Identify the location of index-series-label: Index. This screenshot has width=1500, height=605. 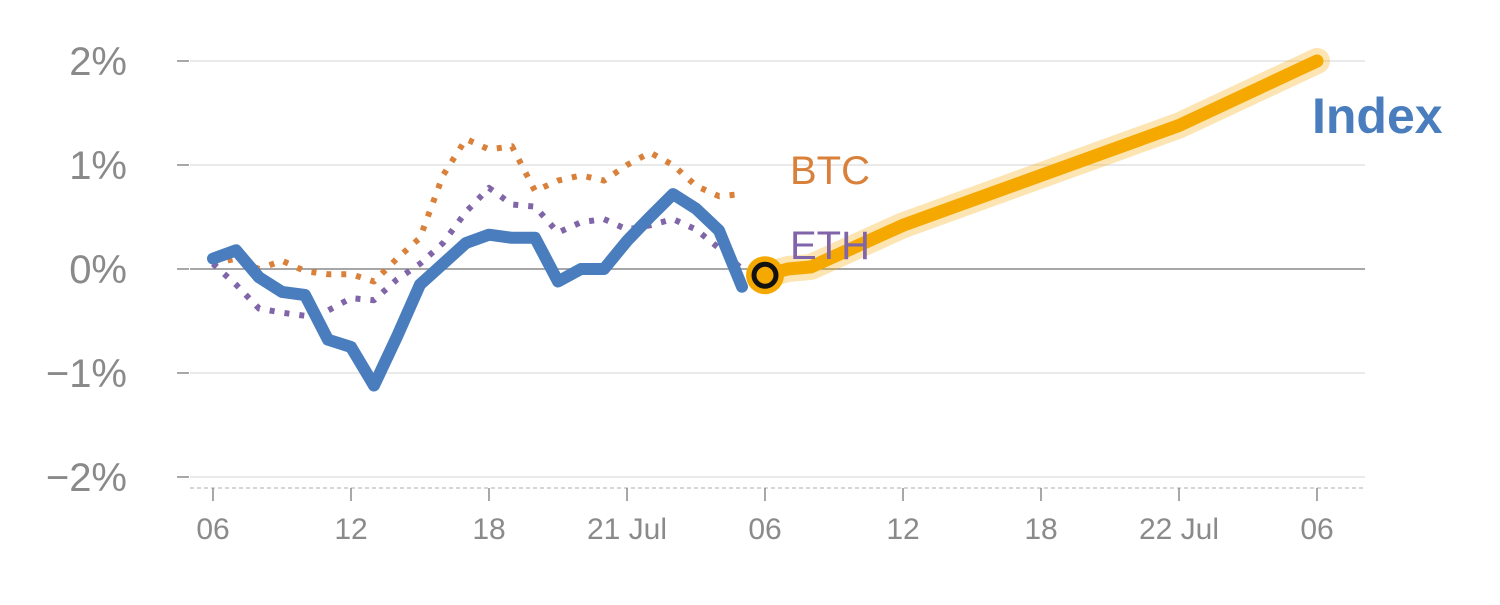
(1377, 116).